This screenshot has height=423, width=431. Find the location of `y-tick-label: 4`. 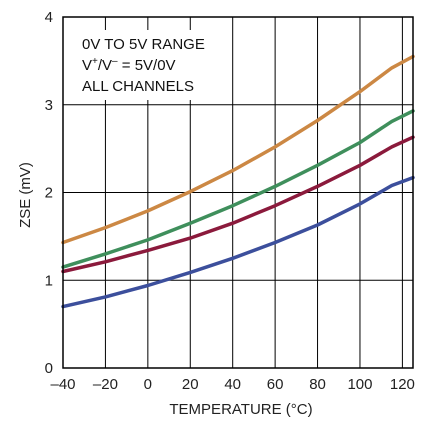

y-tick-label: 4 is located at coordinates (49, 17).